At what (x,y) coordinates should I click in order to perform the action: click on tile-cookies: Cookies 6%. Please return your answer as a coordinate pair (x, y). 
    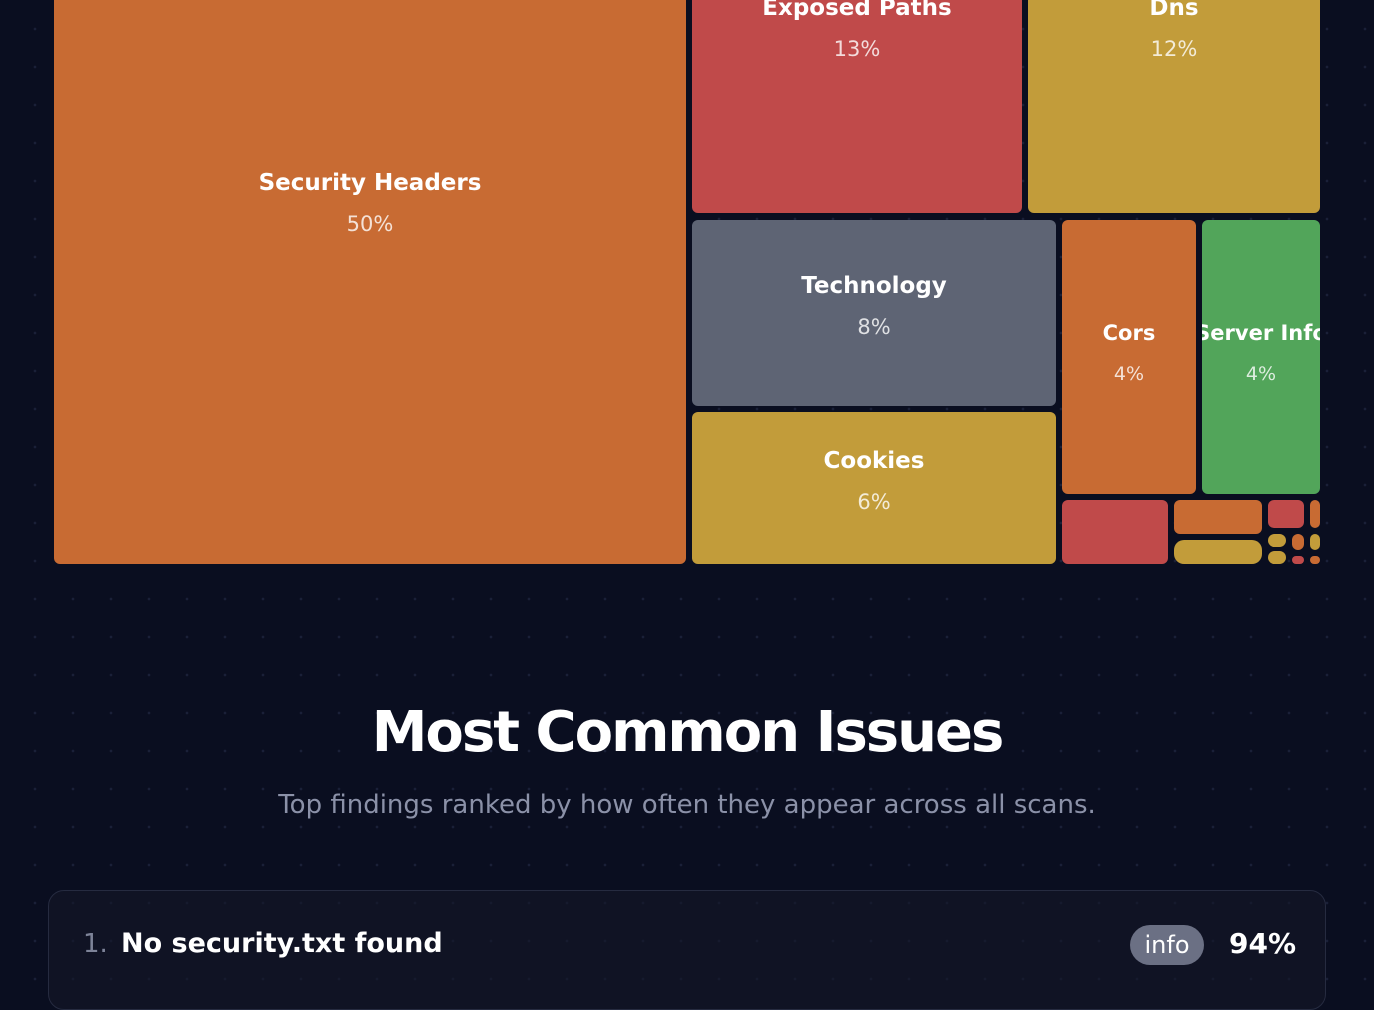
    Looking at the image, I should click on (874, 488).